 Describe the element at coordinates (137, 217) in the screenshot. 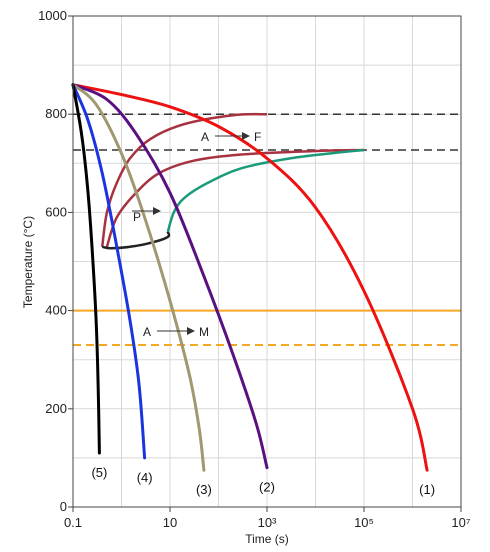

I see `svg-text: P` at that location.